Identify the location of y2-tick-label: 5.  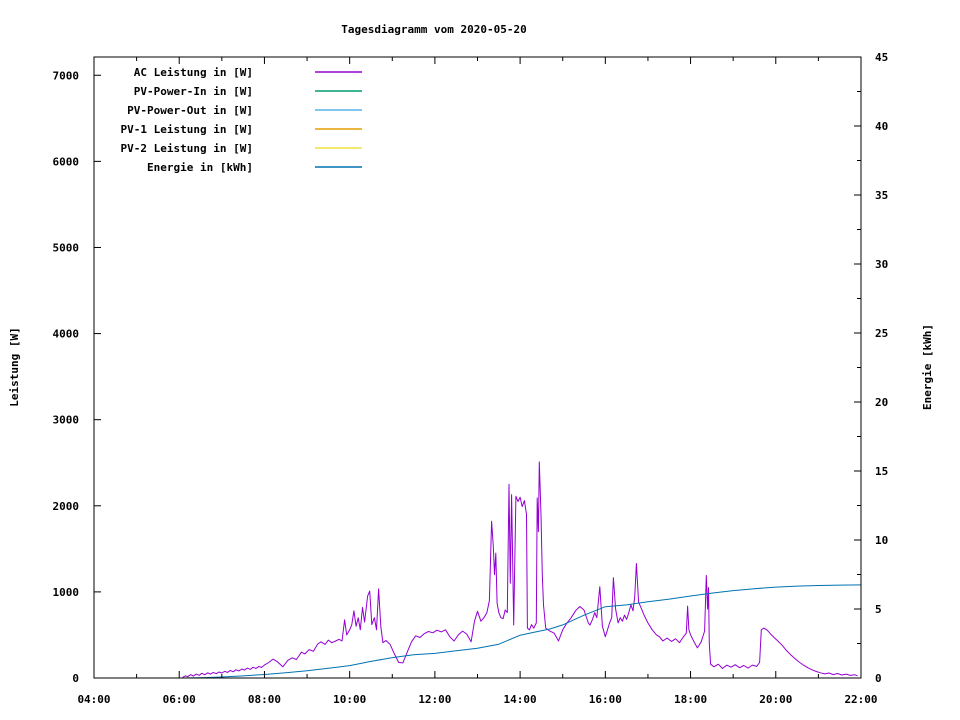
(878, 609).